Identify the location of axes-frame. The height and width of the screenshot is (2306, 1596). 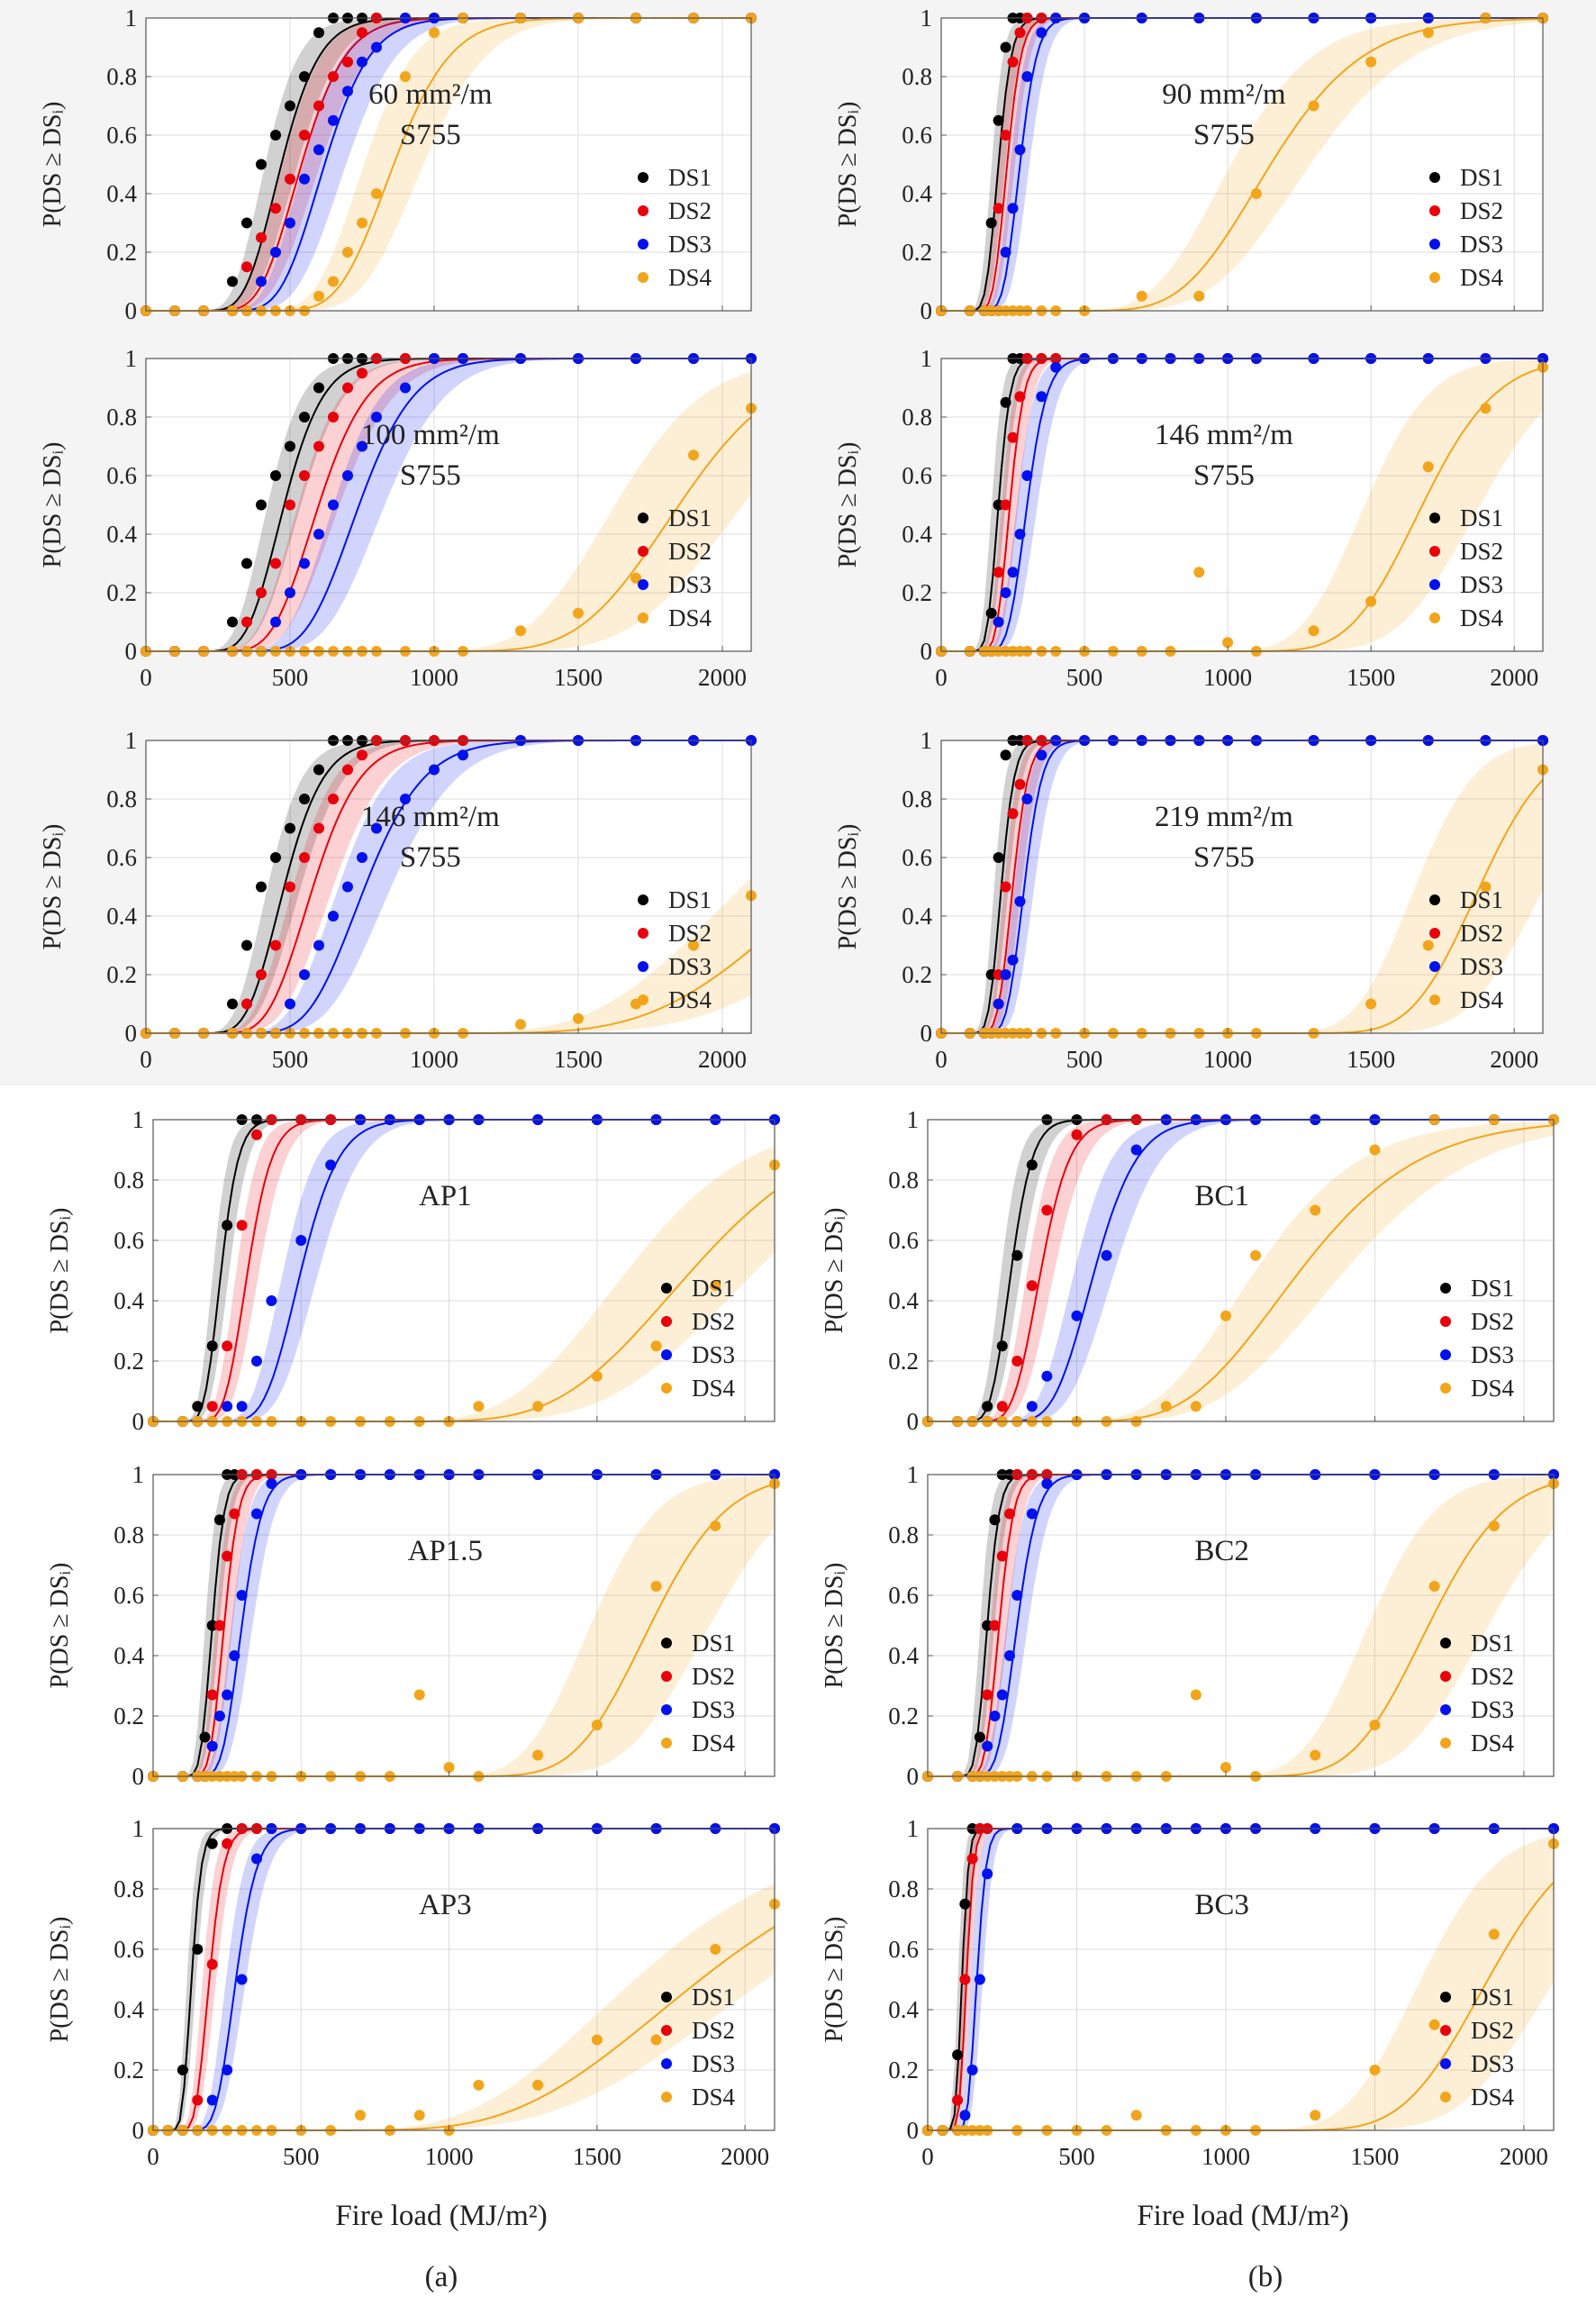
(463, 1979).